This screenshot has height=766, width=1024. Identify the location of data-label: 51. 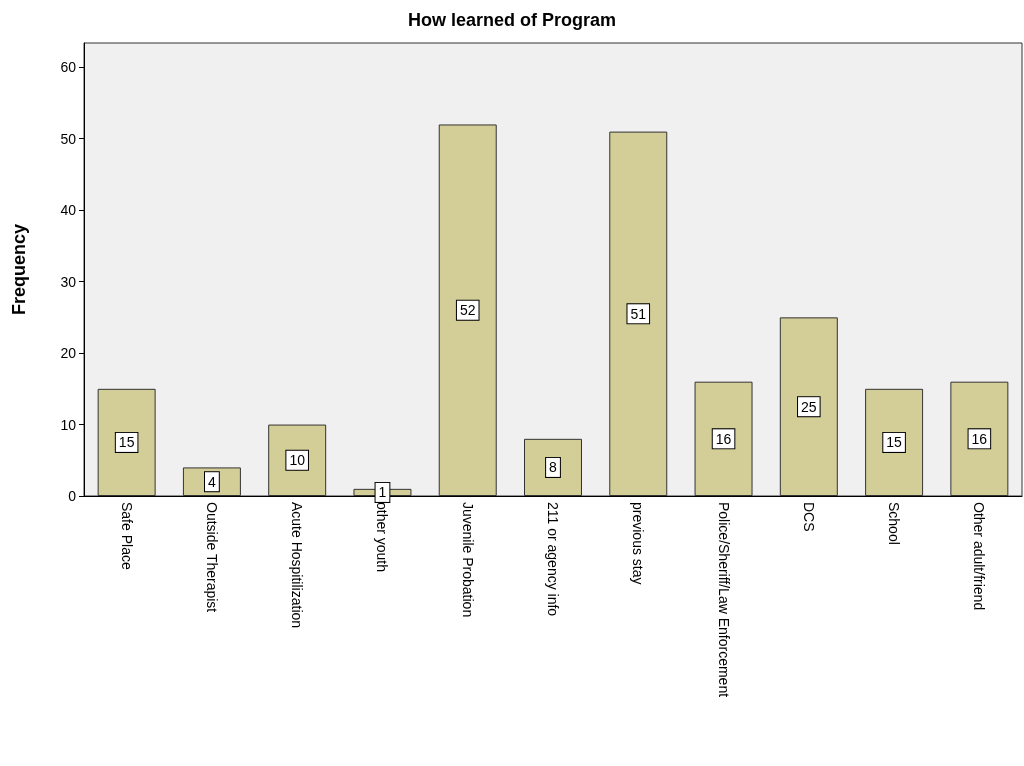
(638, 313).